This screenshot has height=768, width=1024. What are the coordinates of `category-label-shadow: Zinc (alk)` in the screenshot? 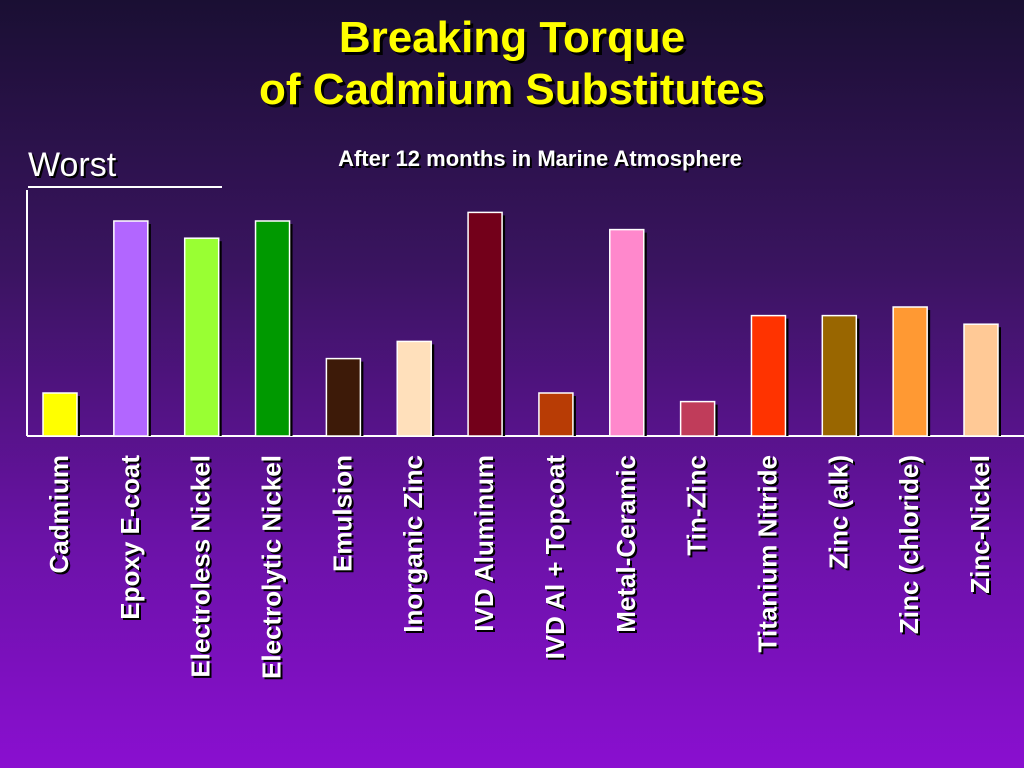 It's located at (840, 514).